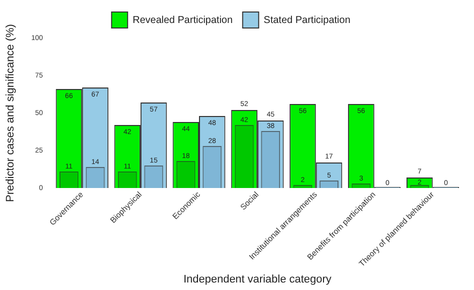 The height and width of the screenshot is (290, 474). What do you see at coordinates (257, 279) in the screenshot?
I see `x-axis-title: Independent variable category` at bounding box center [257, 279].